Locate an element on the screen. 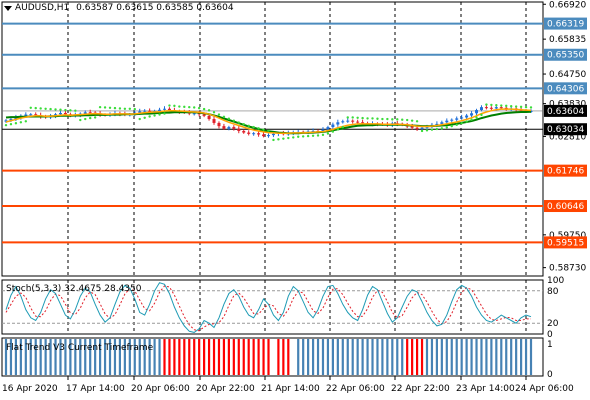 Image resolution: width=590 pixels, height=400 pixels. ma-orange-line is located at coordinates (268, 121).